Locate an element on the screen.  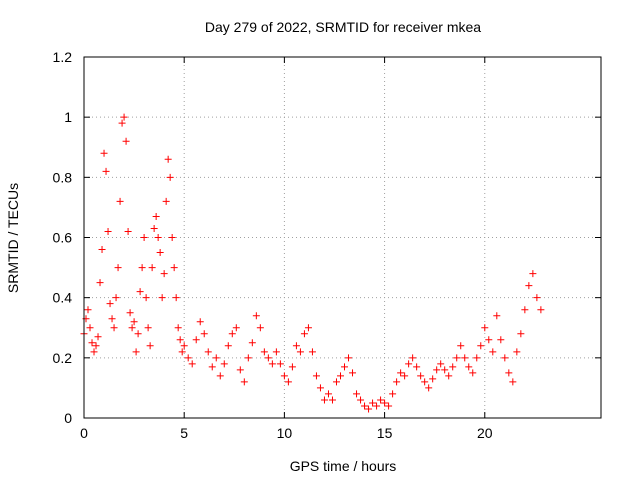
x-axis-label: GPS time / hours is located at coordinates (343, 466).